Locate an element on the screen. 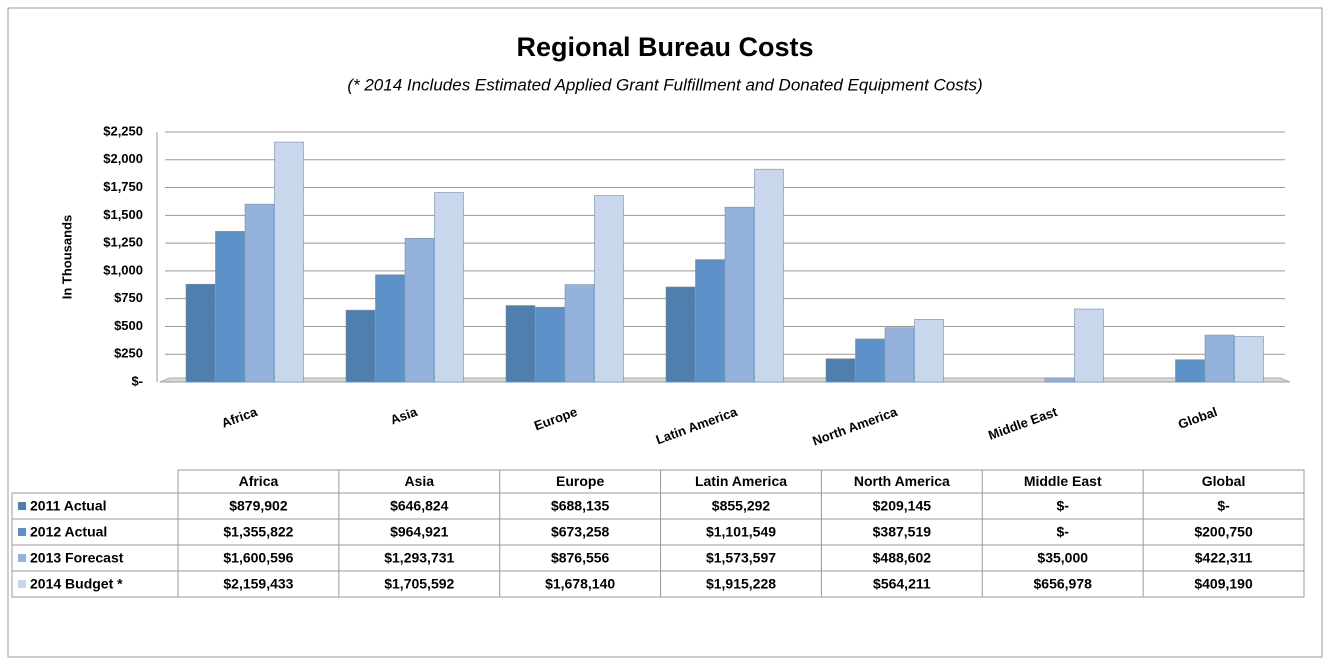  y-tick-label: $1,250 is located at coordinates (123, 242).